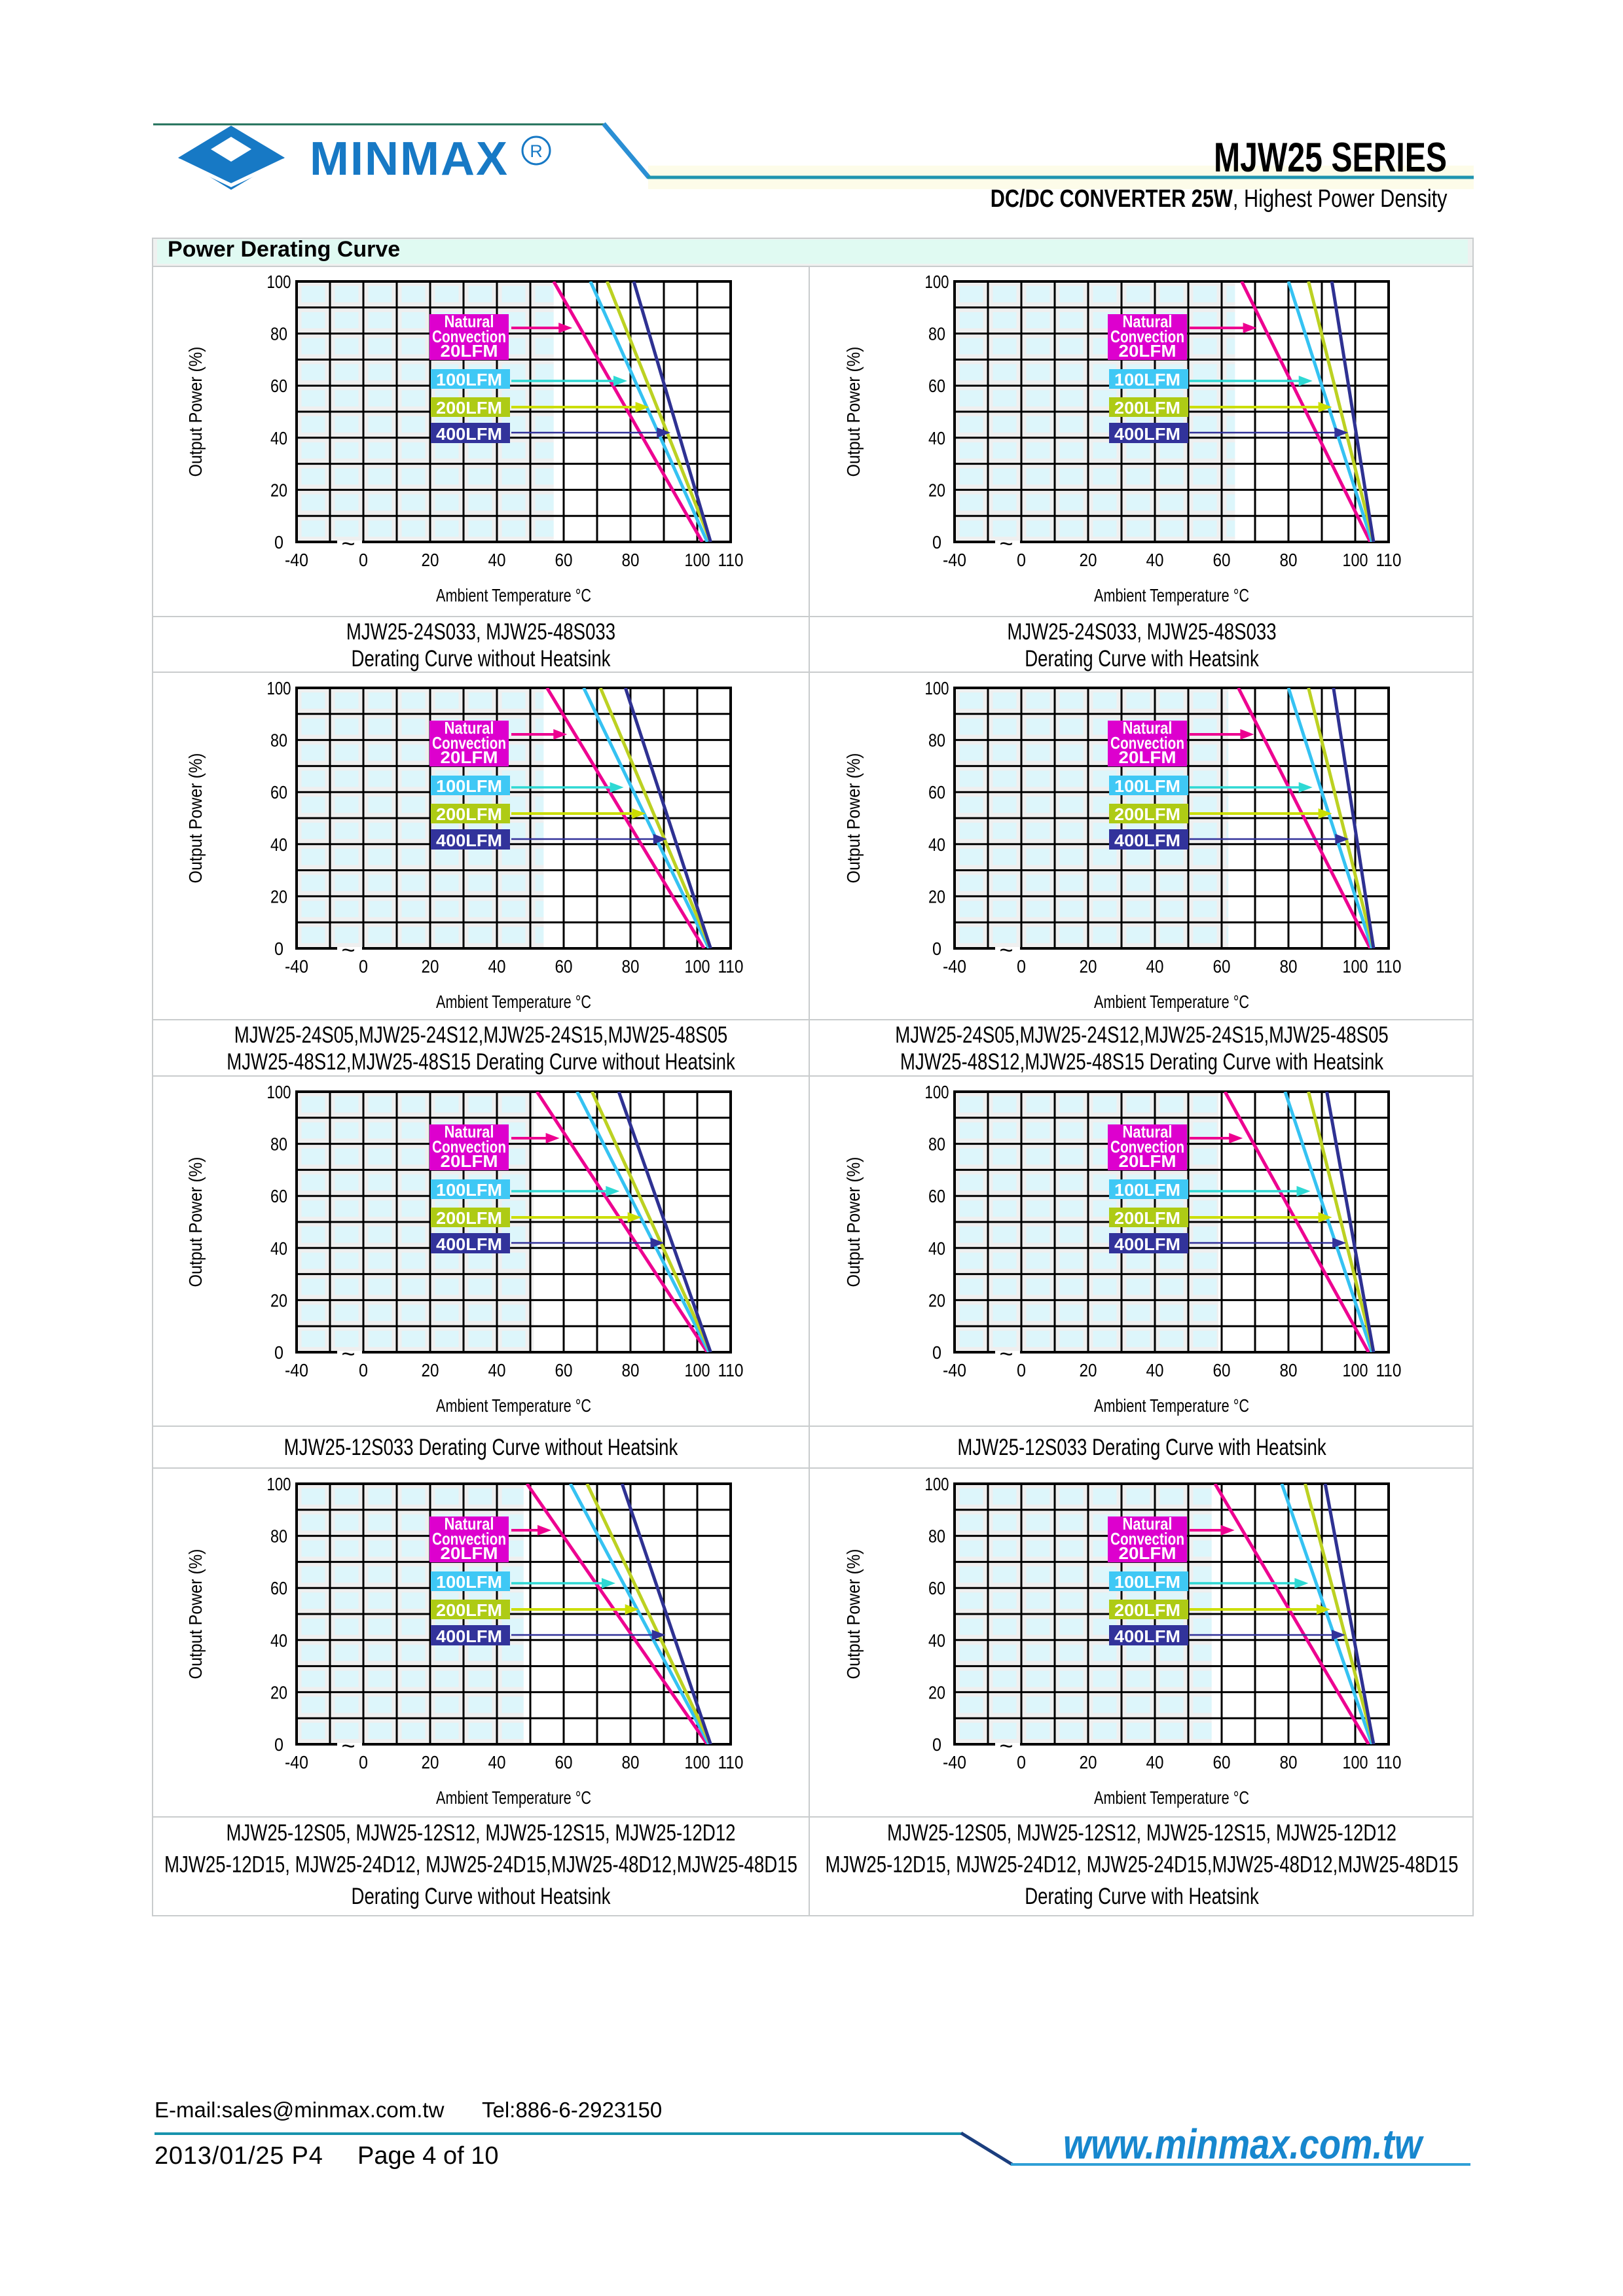 The width and height of the screenshot is (1623, 2296). I want to click on svg-text: 110, so click(731, 966).